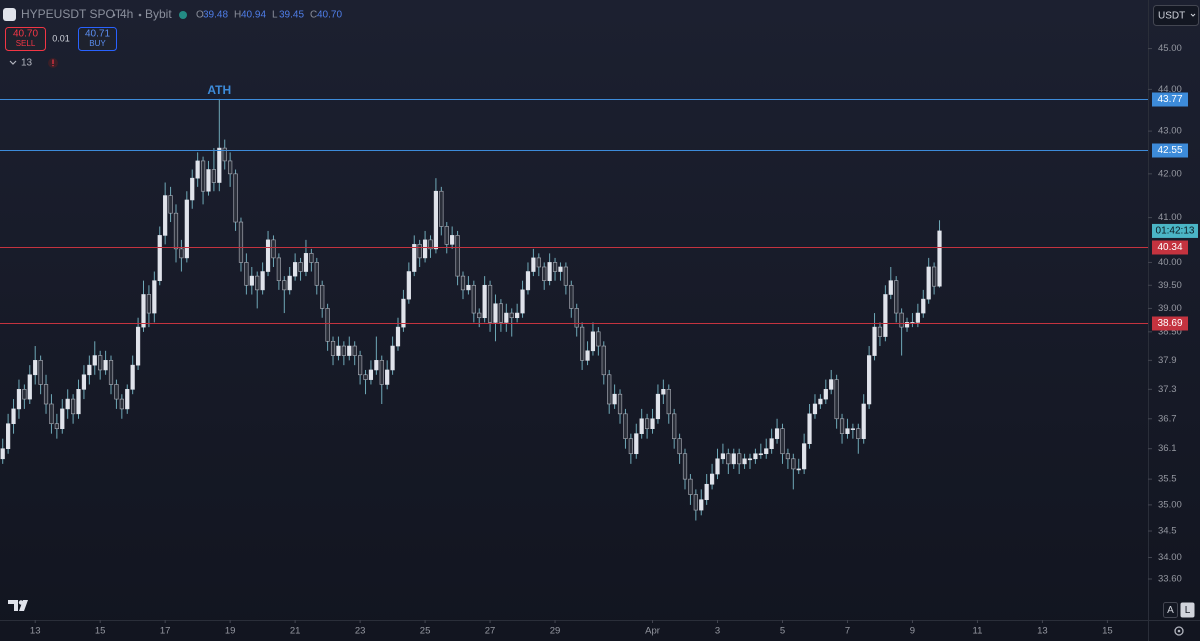 The height and width of the screenshot is (641, 1200). What do you see at coordinates (1107, 631) in the screenshot?
I see `x-tick-label: 15` at bounding box center [1107, 631].